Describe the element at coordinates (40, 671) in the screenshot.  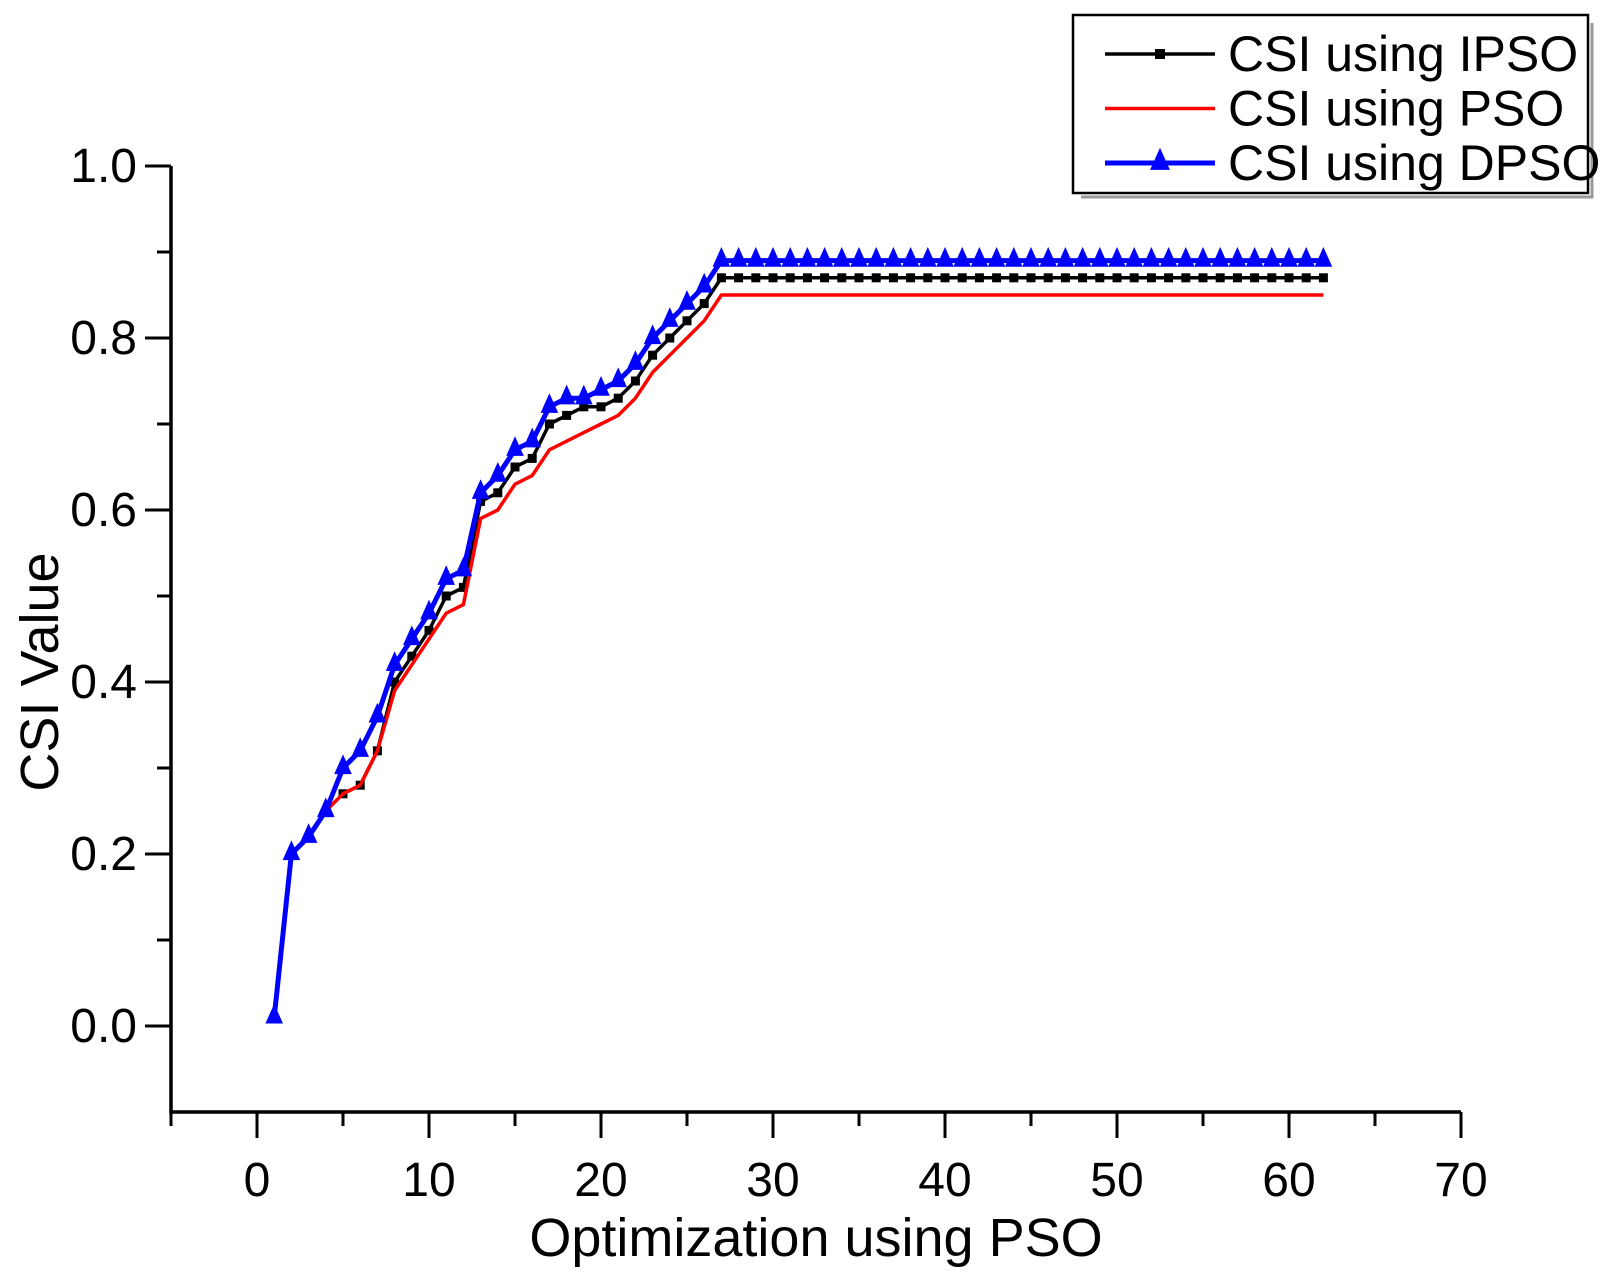
I see `y-axis-title: CSI Value` at that location.